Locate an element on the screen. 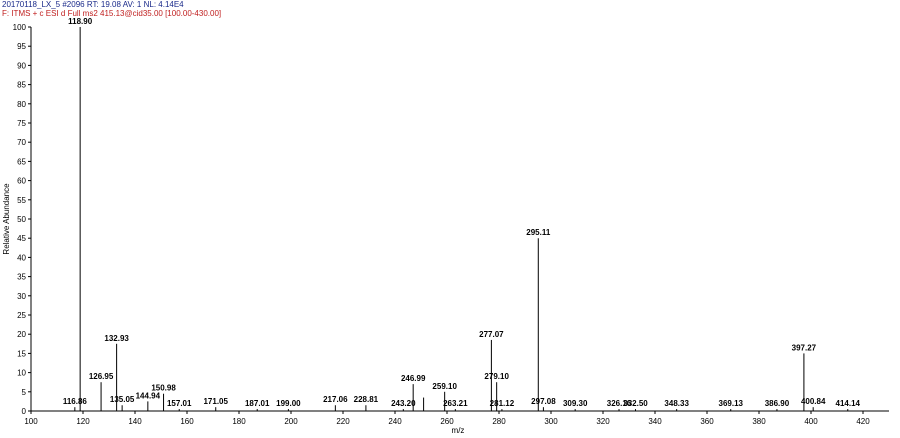 This screenshot has height=438, width=900. y-tick-label: 70 is located at coordinates (21, 142).